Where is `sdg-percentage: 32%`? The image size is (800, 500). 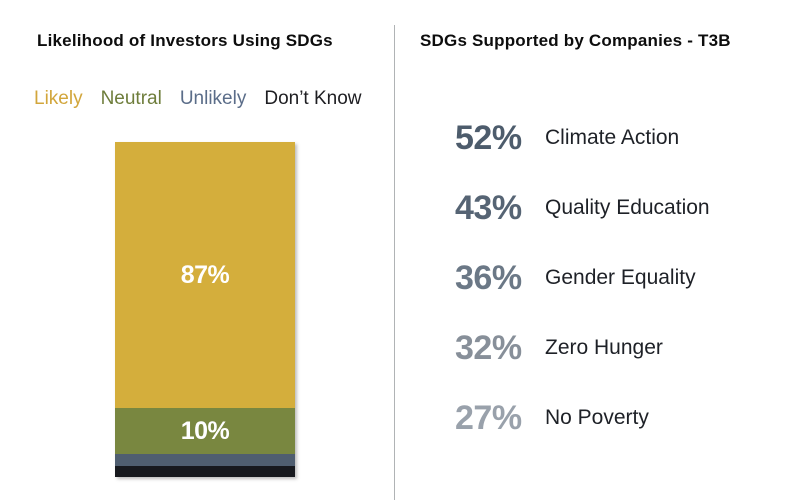
sdg-percentage: 32% is located at coordinates (488, 347).